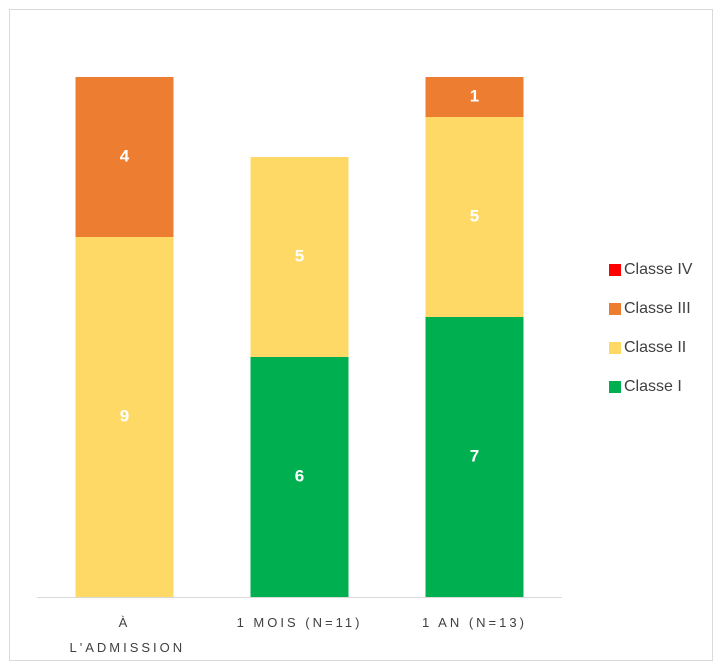 The height and width of the screenshot is (670, 723). I want to click on legend-label: Classe IV, so click(658, 269).